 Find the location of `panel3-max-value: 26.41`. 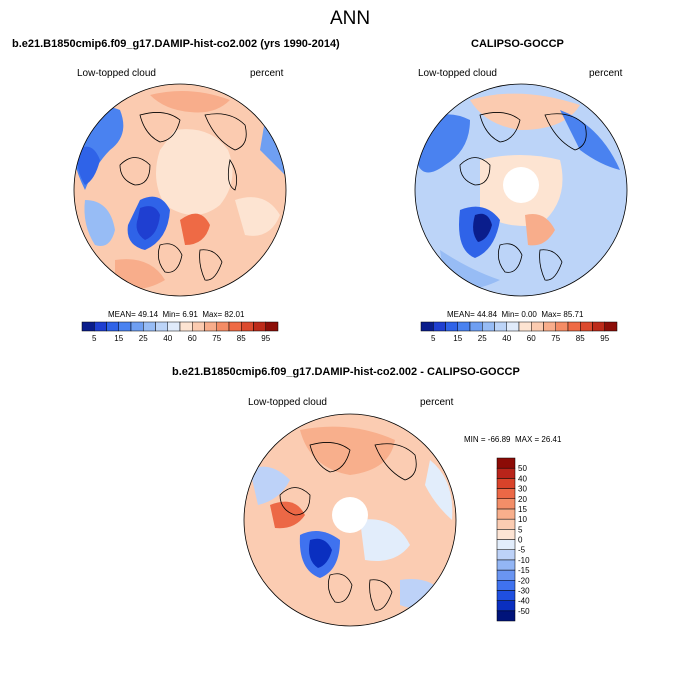

panel3-max-value: 26.41 is located at coordinates (551, 439).